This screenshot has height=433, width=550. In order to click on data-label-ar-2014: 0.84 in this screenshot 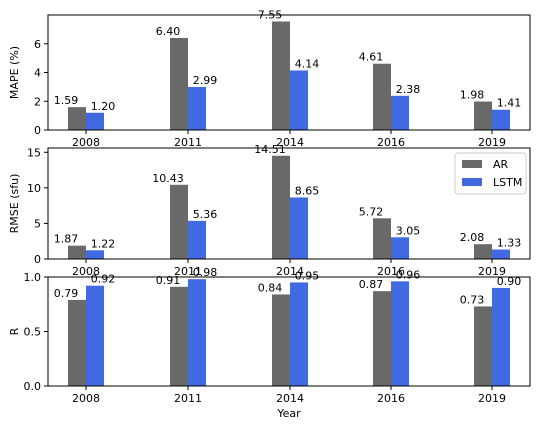, I will do `click(270, 287)`.